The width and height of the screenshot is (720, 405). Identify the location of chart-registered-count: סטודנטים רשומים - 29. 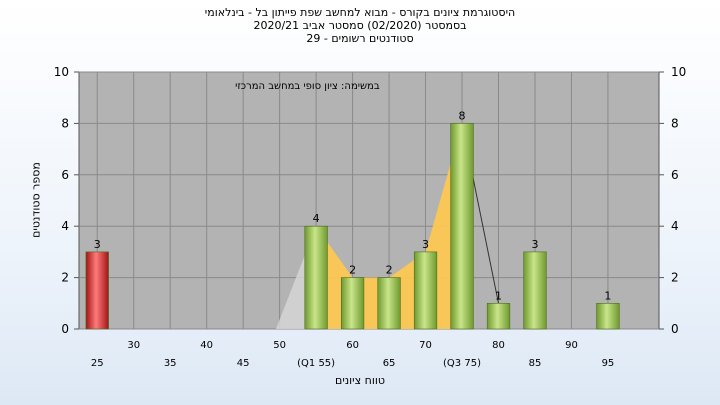
(360, 38).